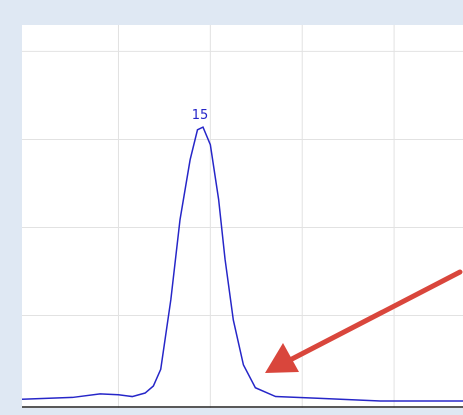 The width and height of the screenshot is (463, 415). Describe the element at coordinates (375, 316) in the screenshot. I see `arrow-shaft` at that location.